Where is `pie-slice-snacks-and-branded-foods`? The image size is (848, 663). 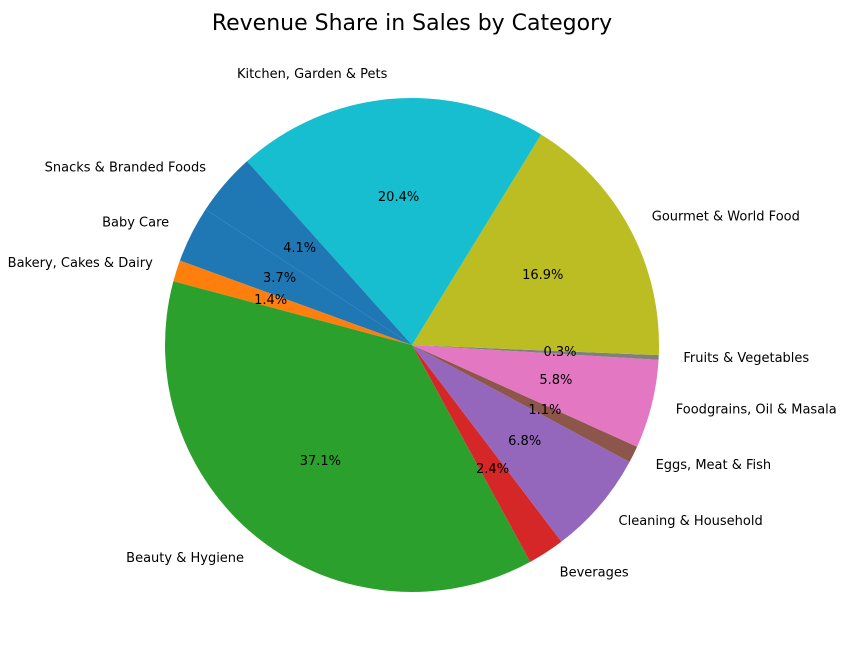 pie-slice-snacks-and-branded-foods is located at coordinates (308, 253).